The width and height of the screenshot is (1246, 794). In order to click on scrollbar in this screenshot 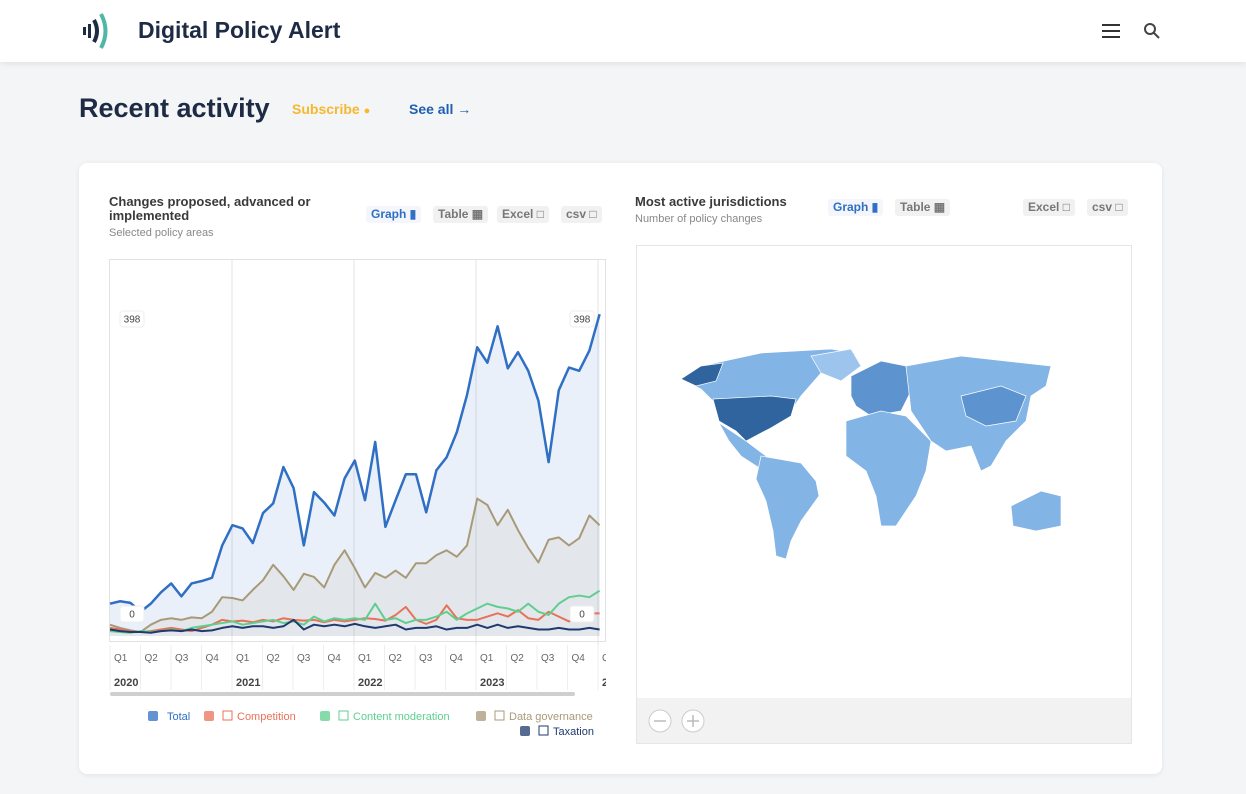, I will do `click(342, 694)`.